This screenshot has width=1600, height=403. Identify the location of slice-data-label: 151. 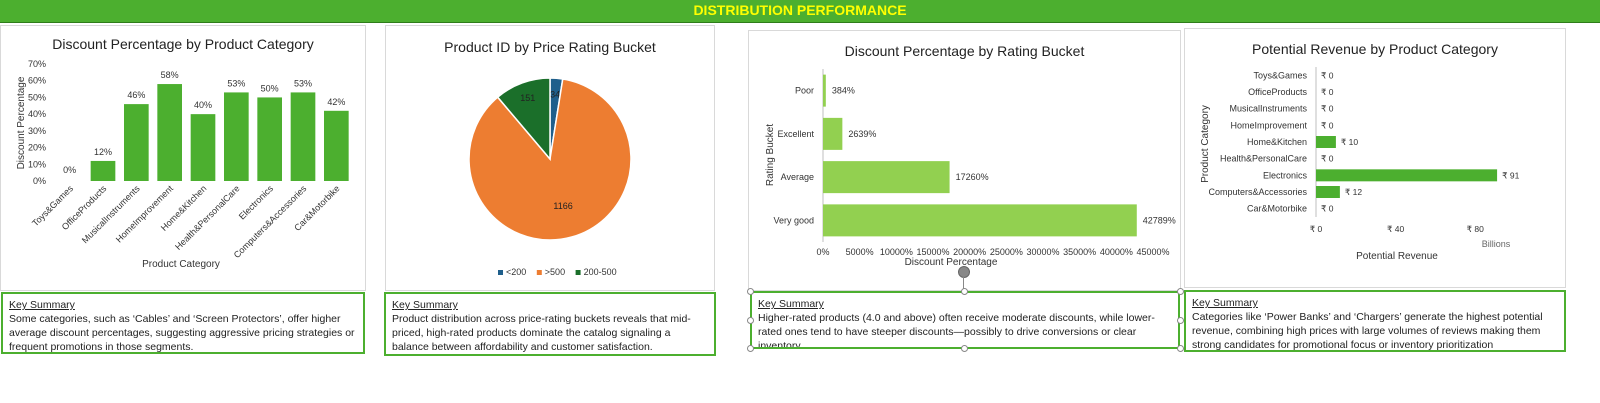
(527, 98).